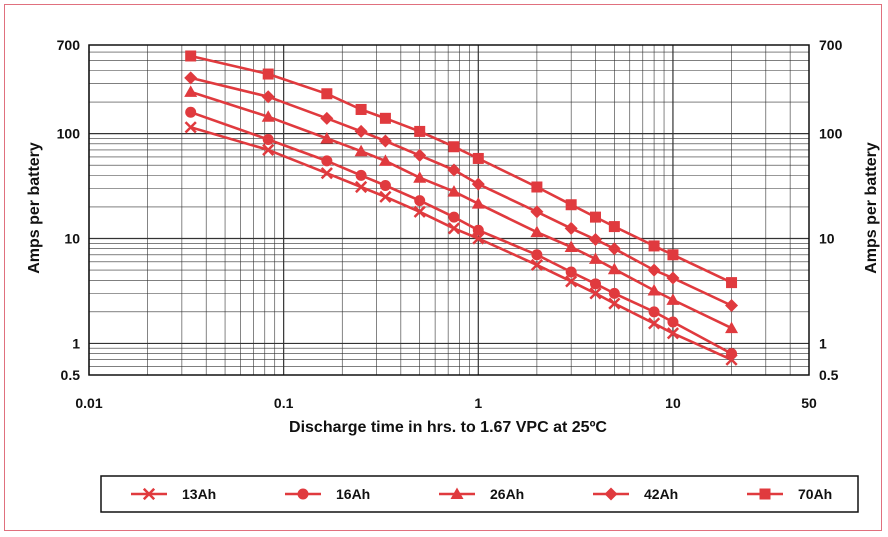  What do you see at coordinates (69, 45) in the screenshot?
I see `y-tick-label-left: 700` at bounding box center [69, 45].